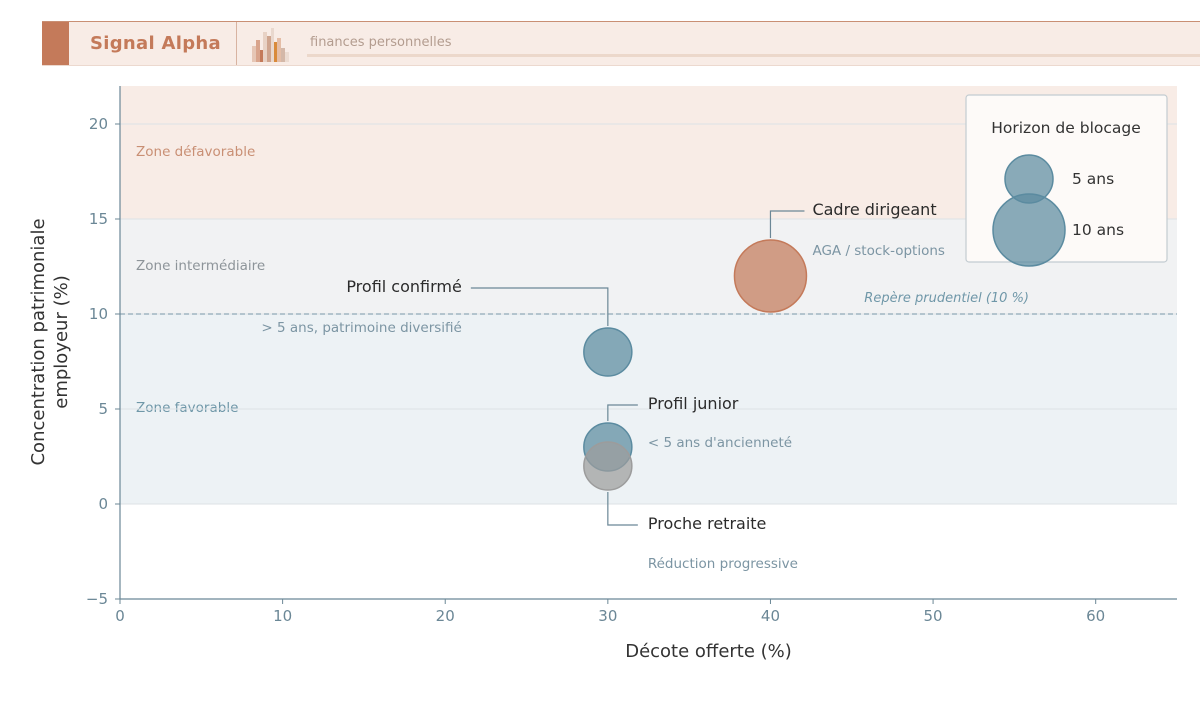 Image resolution: width=1200 pixels, height=721 pixels. What do you see at coordinates (120, 616) in the screenshot?
I see `x-tick-label: 0` at bounding box center [120, 616].